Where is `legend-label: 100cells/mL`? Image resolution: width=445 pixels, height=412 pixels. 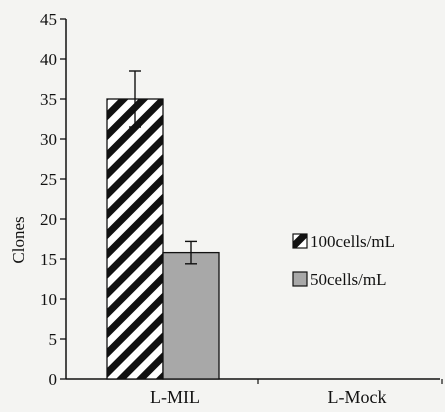
legend-label: 100cells/mL is located at coordinates (352, 241).